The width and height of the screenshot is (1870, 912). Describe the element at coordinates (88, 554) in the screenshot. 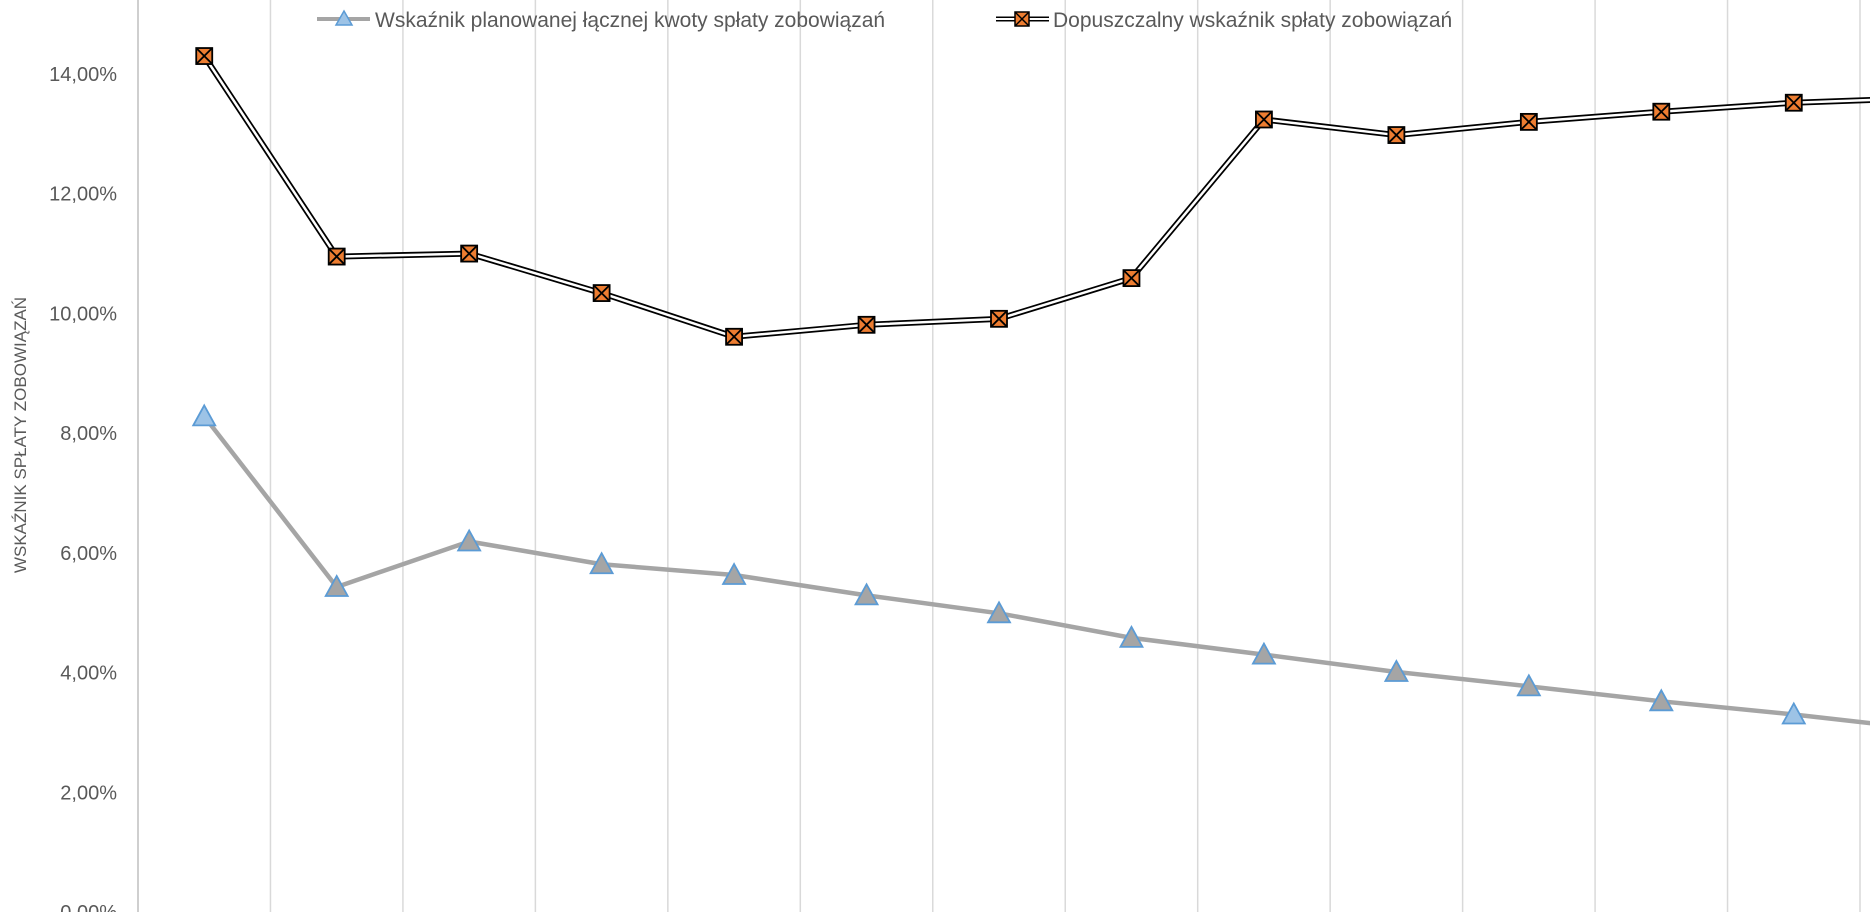

I see `y-tick-label: 6,00%` at that location.